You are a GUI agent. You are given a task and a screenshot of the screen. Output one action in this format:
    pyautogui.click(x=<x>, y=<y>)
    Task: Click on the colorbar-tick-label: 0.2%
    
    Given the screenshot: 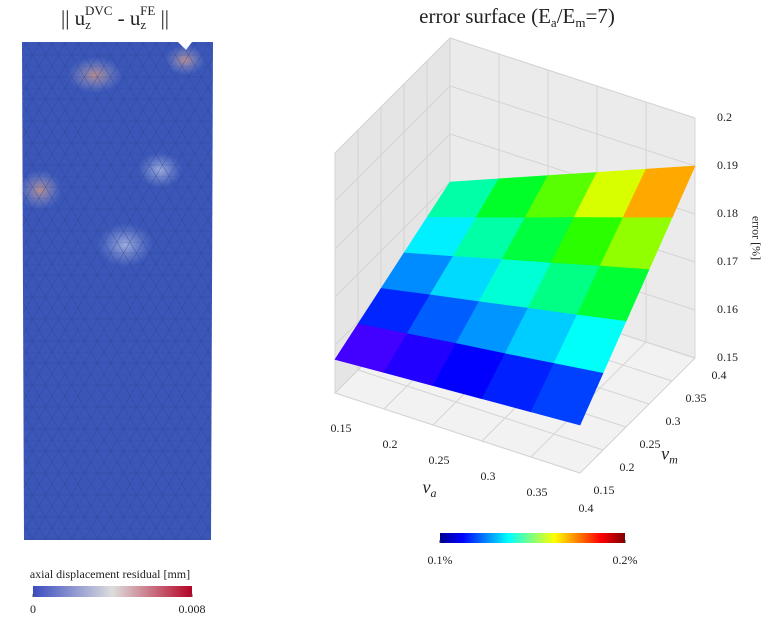 What is the action you would take?
    pyautogui.click(x=625, y=560)
    